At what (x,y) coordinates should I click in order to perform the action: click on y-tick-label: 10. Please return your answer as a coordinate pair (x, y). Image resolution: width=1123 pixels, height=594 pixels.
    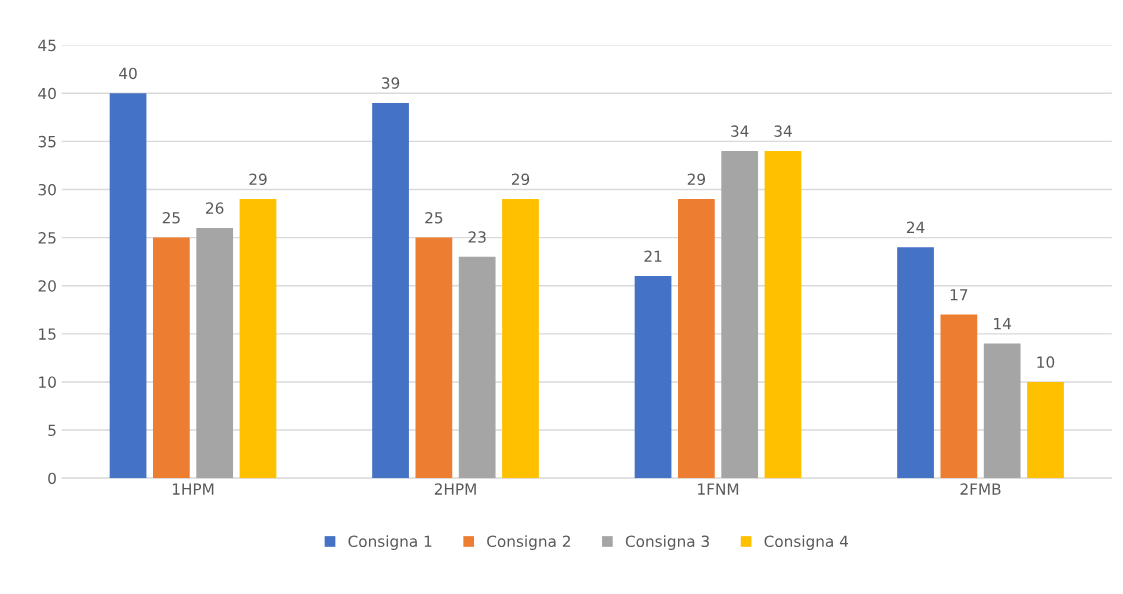
    Looking at the image, I should click on (47, 382).